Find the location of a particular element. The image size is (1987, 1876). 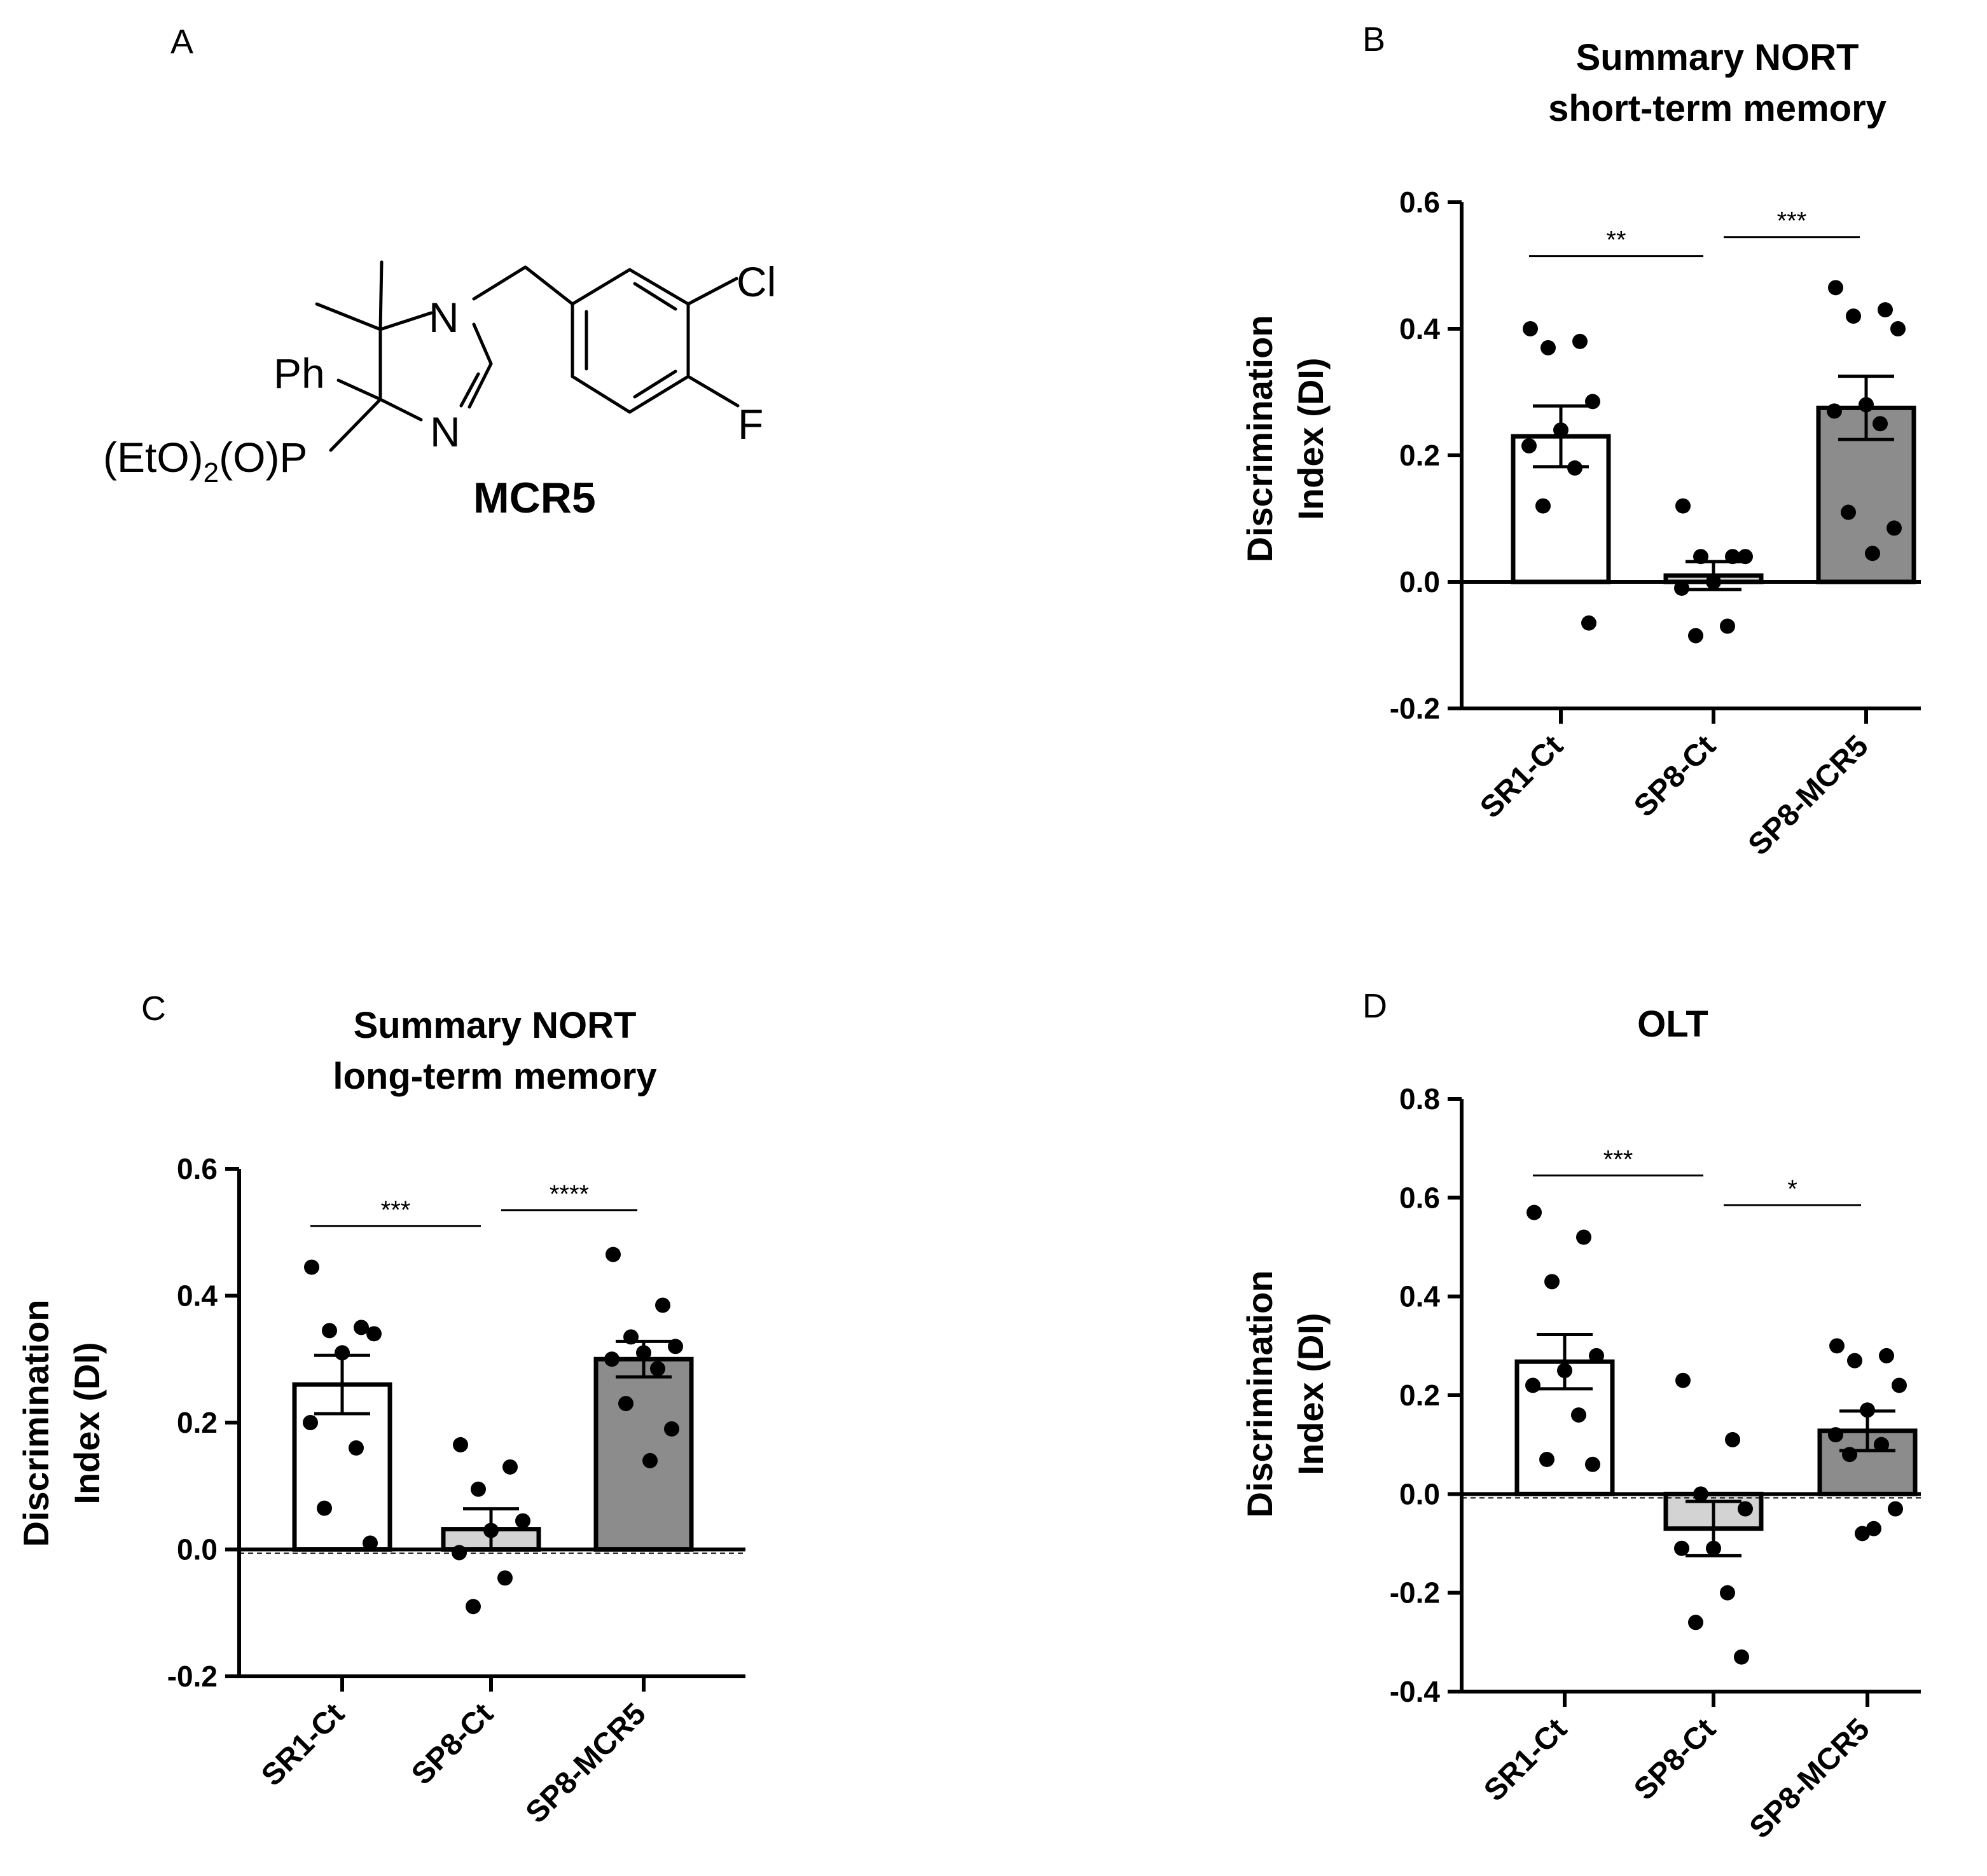

chart-title-line-2: short-term memory is located at coordinates (1717, 108).